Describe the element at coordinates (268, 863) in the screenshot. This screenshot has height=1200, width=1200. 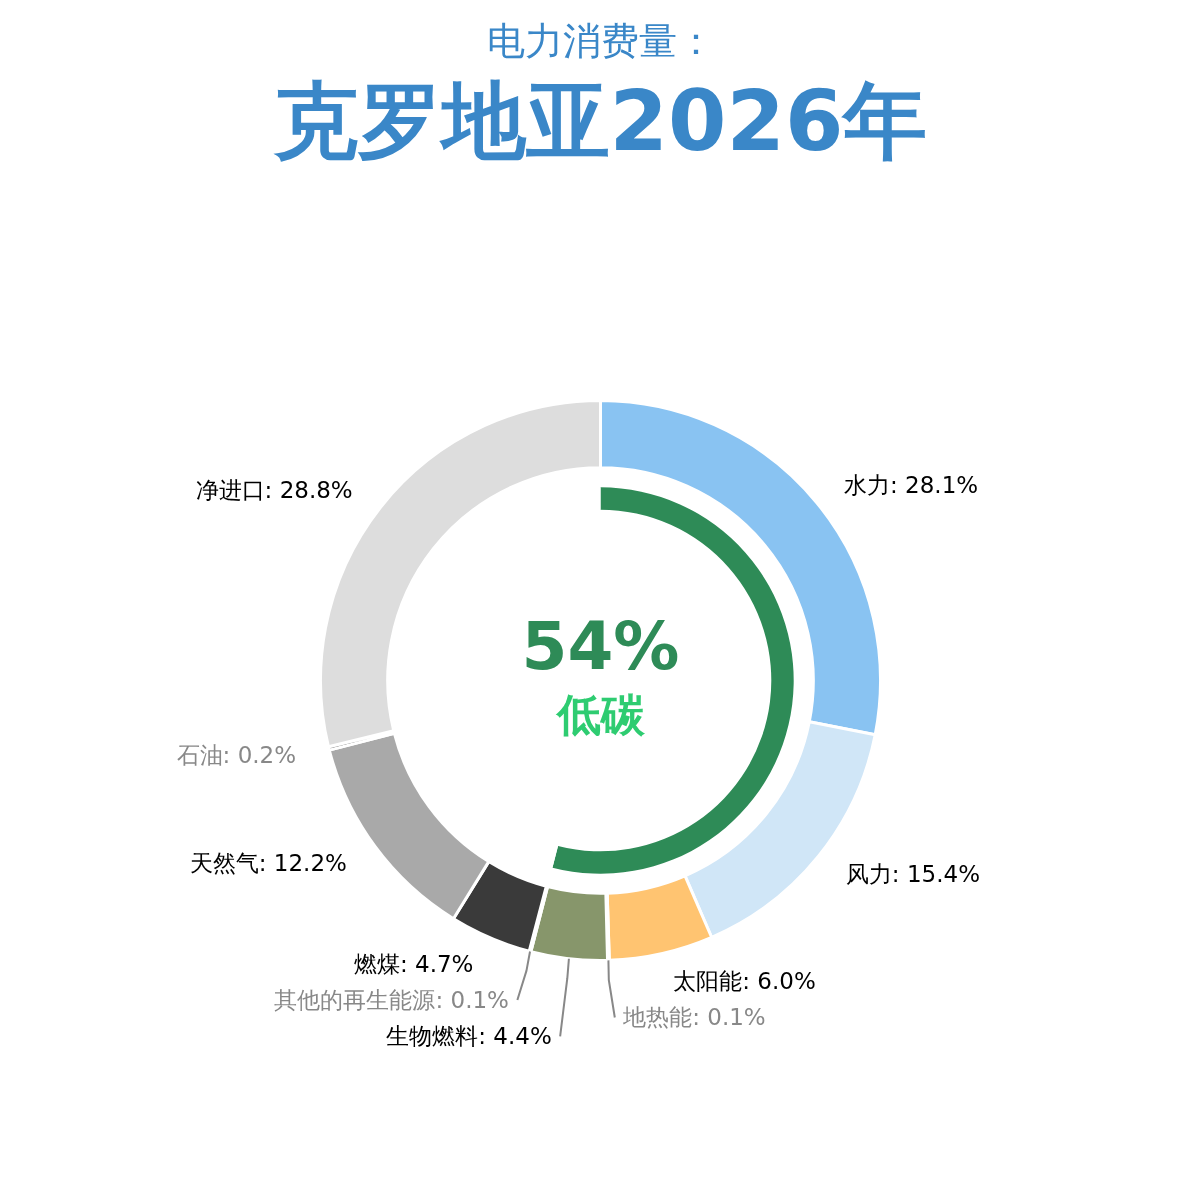
I see `slice-label: 天然气: 12.2%` at that location.